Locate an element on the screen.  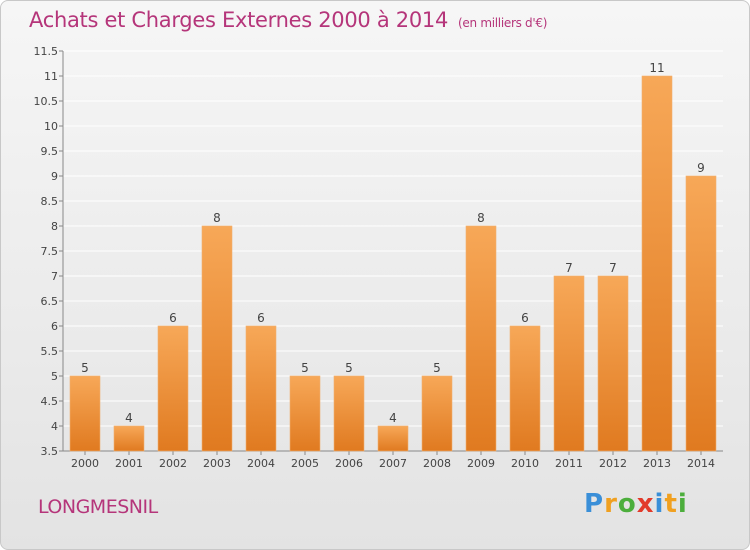
y-tick-label: 10 is located at coordinates (51, 126).